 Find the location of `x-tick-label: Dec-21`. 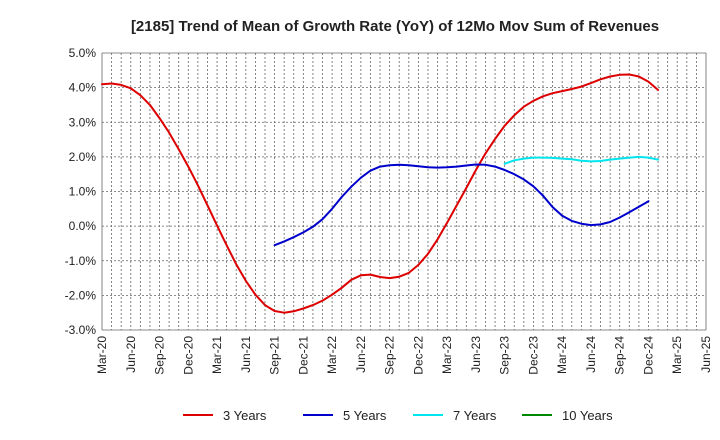

x-tick-label: Dec-21 is located at coordinates (303, 355).